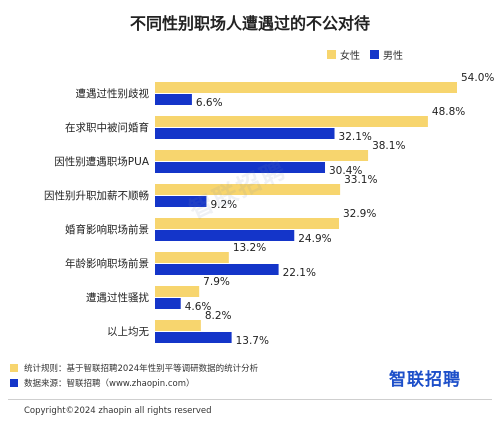 The height and width of the screenshot is (437, 500). What do you see at coordinates (360, 180) in the screenshot?
I see `value-label-female: 33.1%` at bounding box center [360, 180].